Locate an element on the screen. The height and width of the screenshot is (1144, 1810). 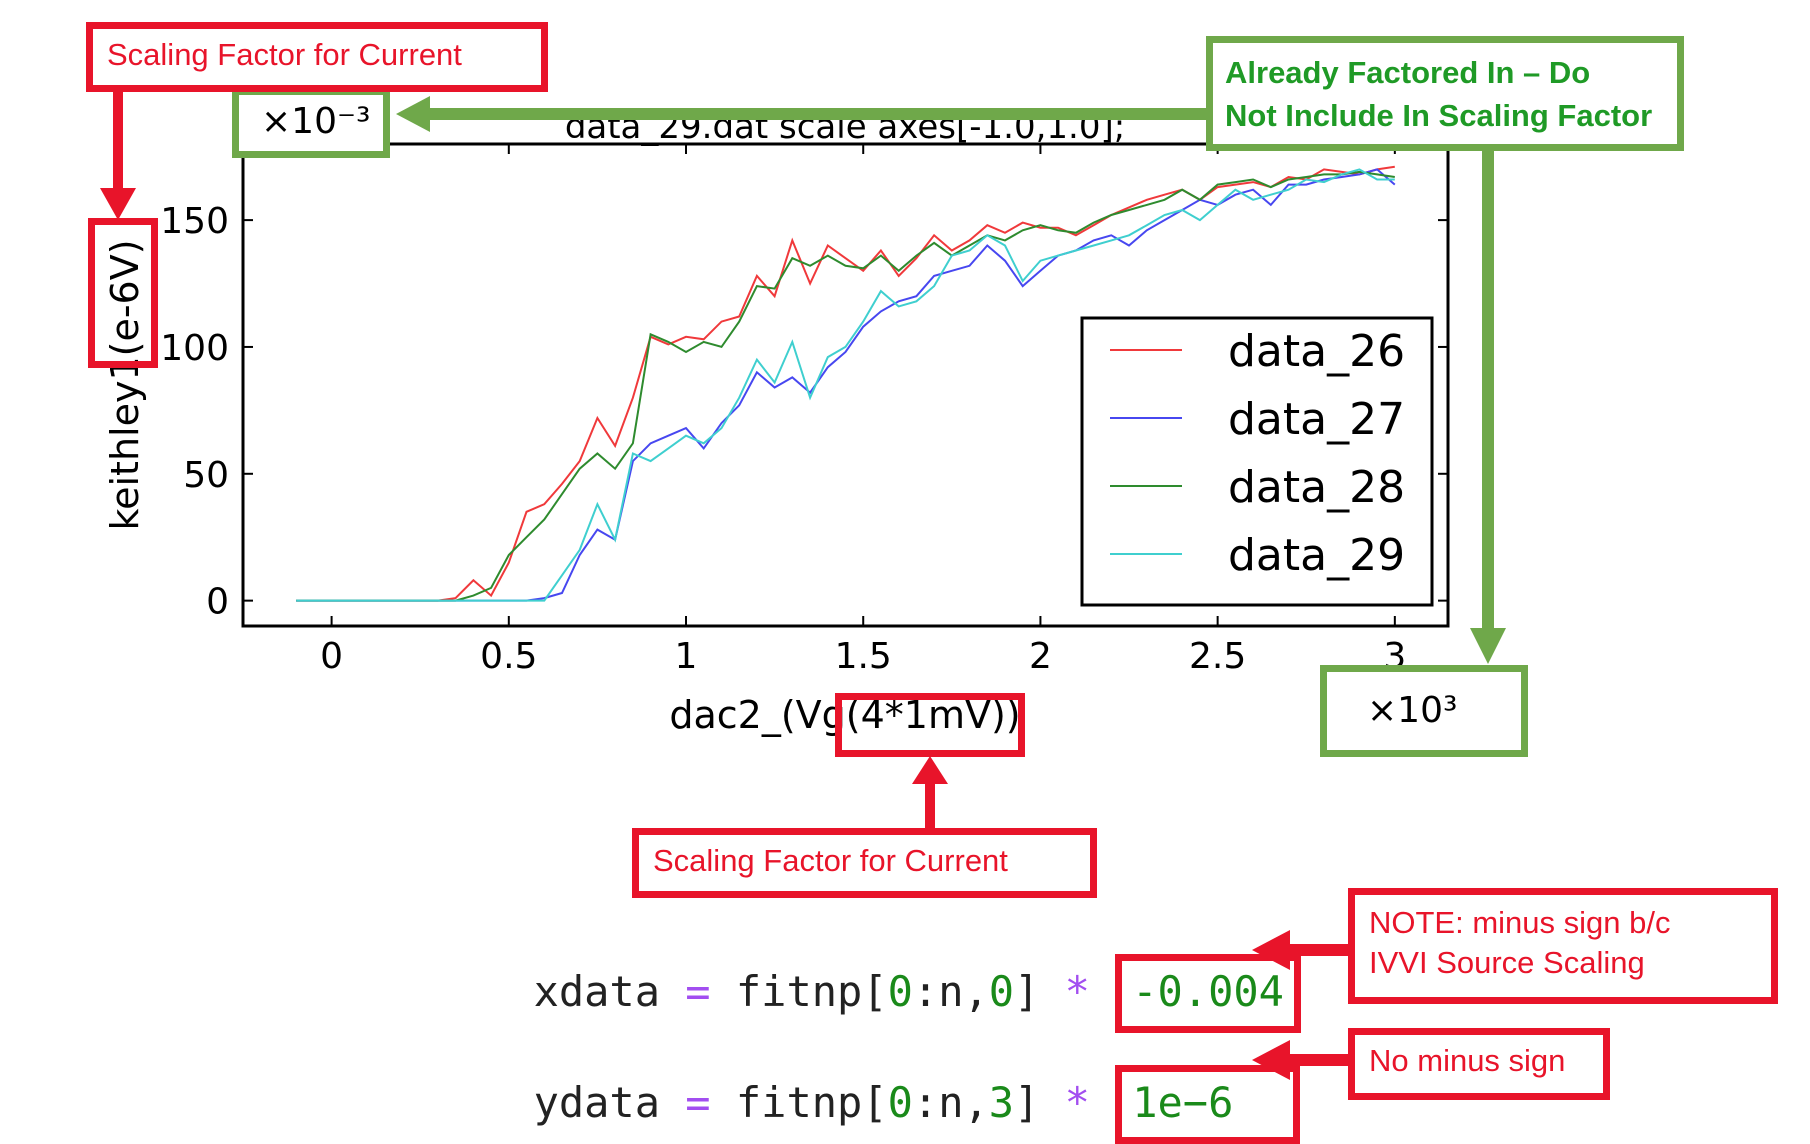
legend-label-data-26: data_26 is located at coordinates (1316, 351).